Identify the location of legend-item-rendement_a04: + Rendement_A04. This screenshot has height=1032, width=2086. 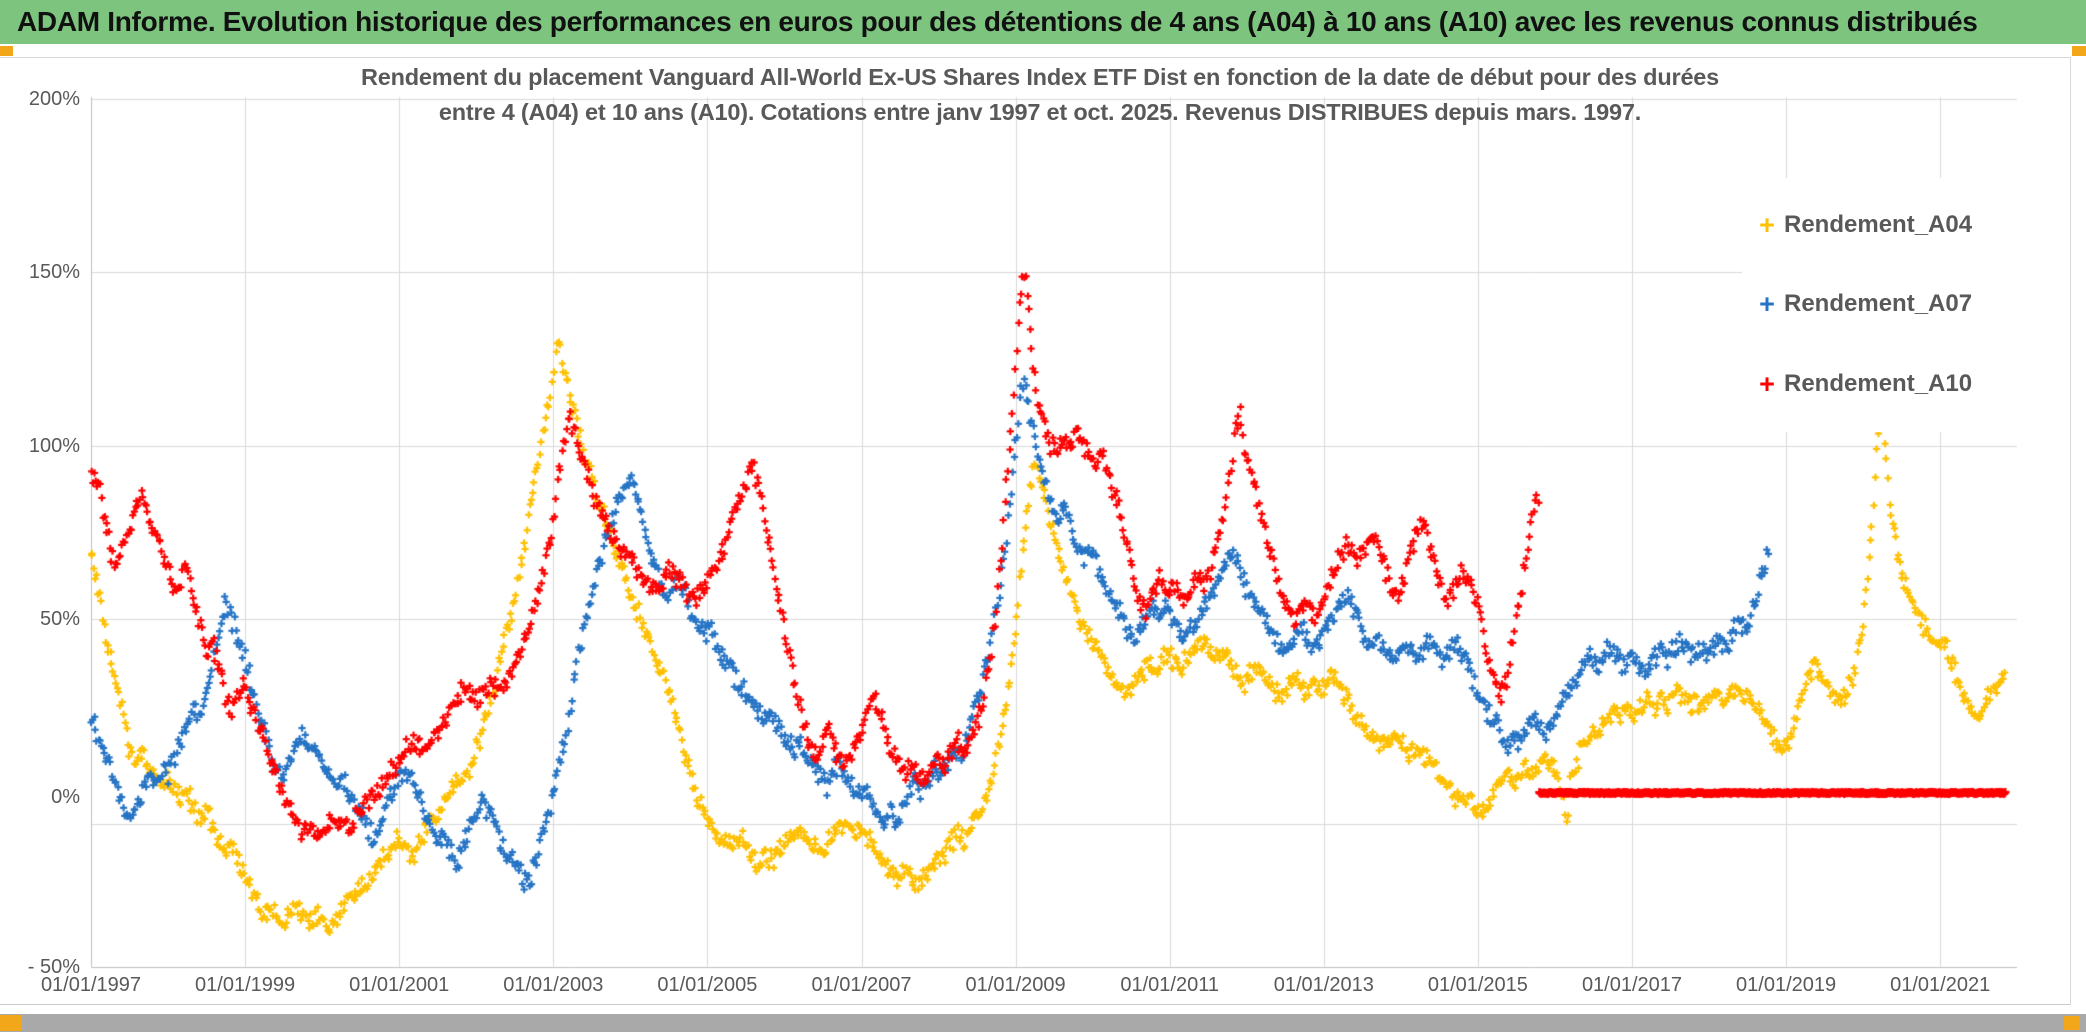
(1863, 225).